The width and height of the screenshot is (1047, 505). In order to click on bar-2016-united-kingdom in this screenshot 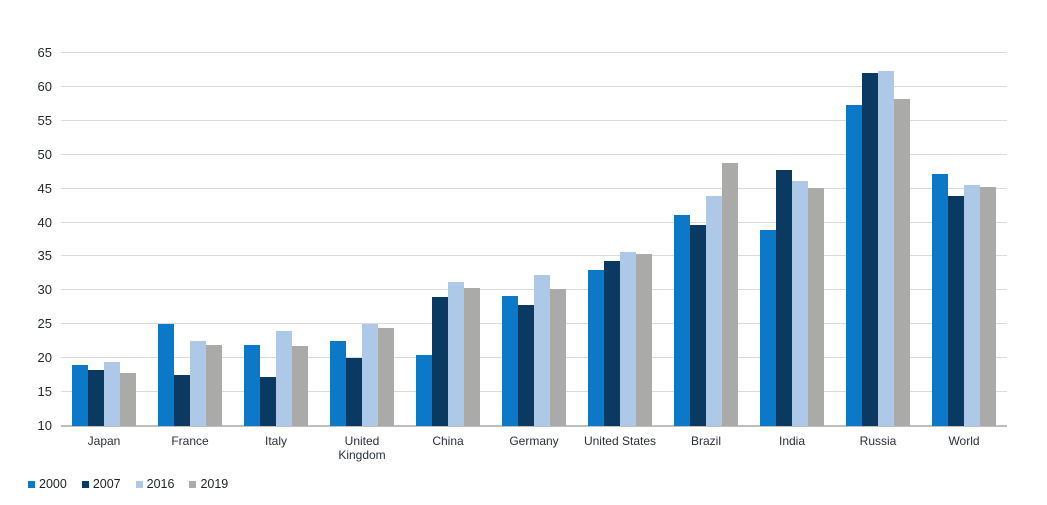, I will do `click(370, 375)`.